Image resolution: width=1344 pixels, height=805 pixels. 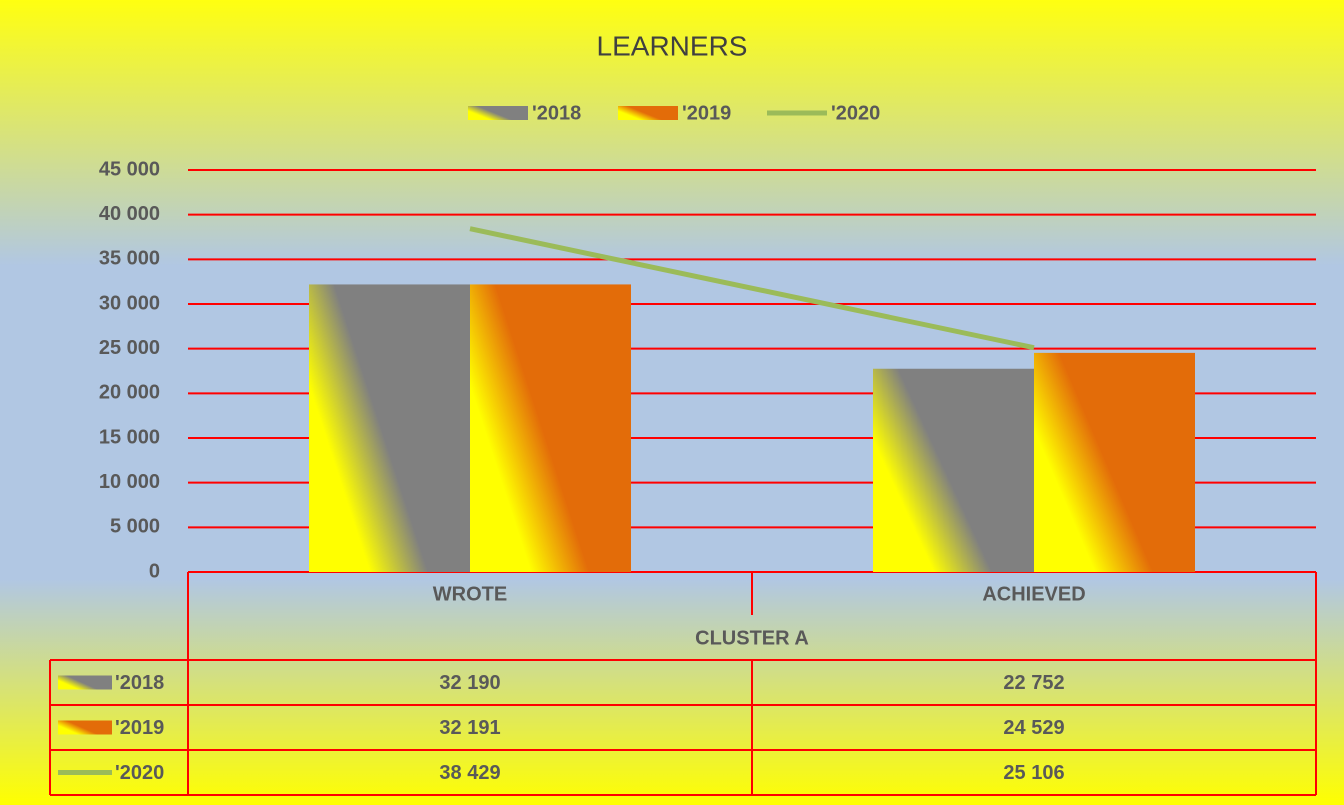 What do you see at coordinates (556, 113) in the screenshot?
I see `legend-label: '2018` at bounding box center [556, 113].